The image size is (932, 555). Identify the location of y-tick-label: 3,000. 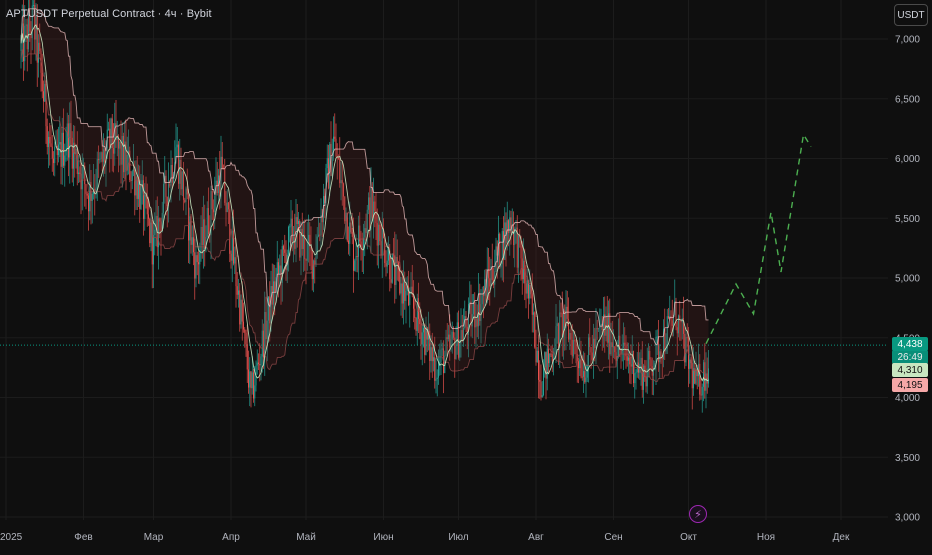
(907, 518).